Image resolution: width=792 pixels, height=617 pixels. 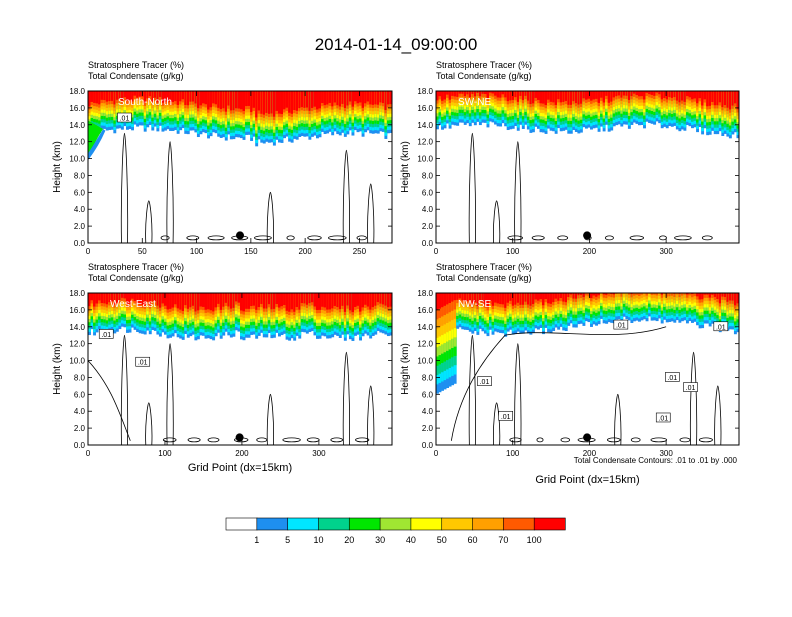 What do you see at coordinates (425, 159) in the screenshot?
I see `y-tick-label: 10.0` at bounding box center [425, 159].